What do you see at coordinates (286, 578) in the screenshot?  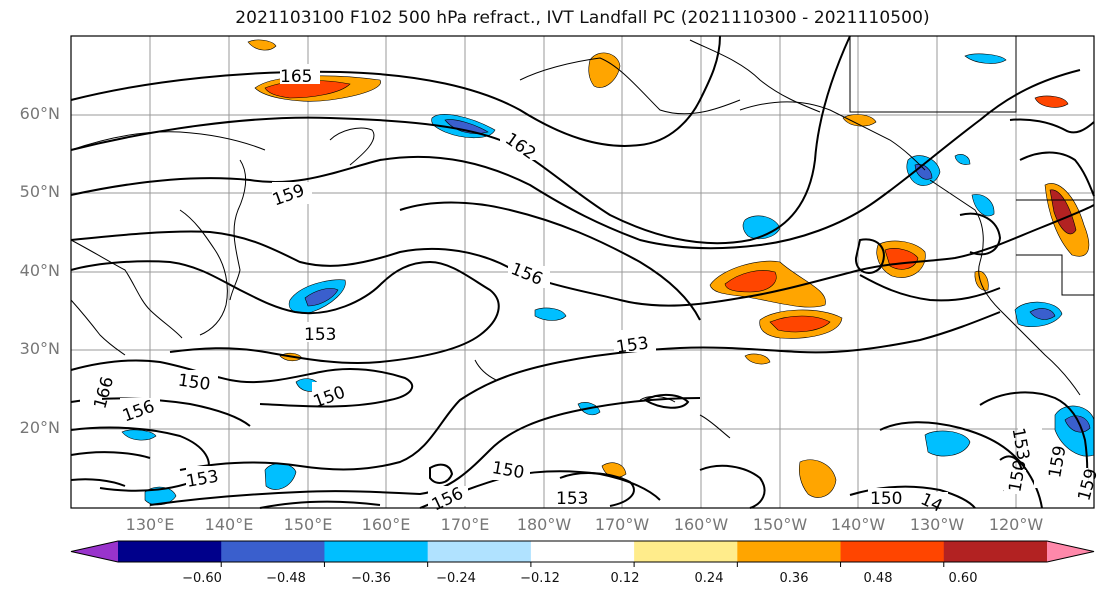 I see `colorbar-tick-label: −0.48` at bounding box center [286, 578].